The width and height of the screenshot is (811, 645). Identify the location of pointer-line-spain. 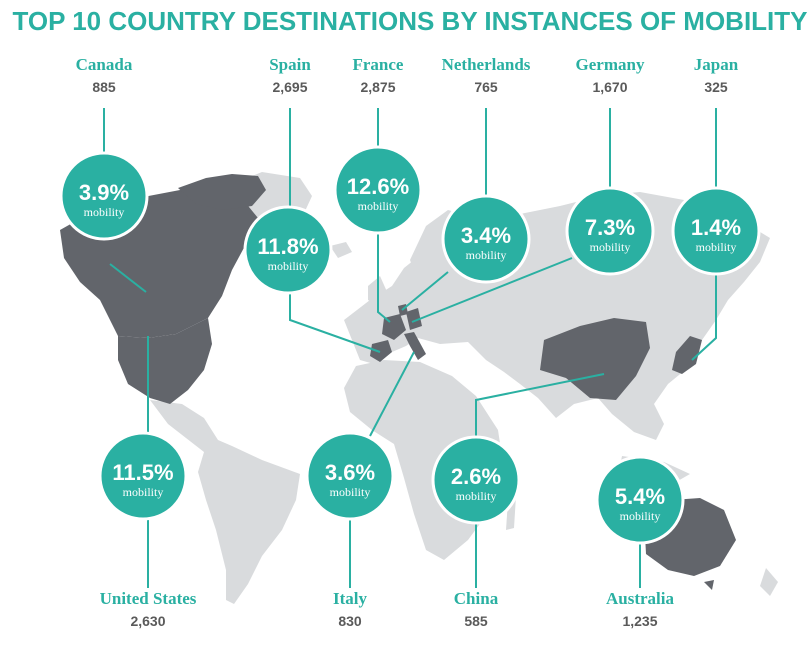
(335, 323).